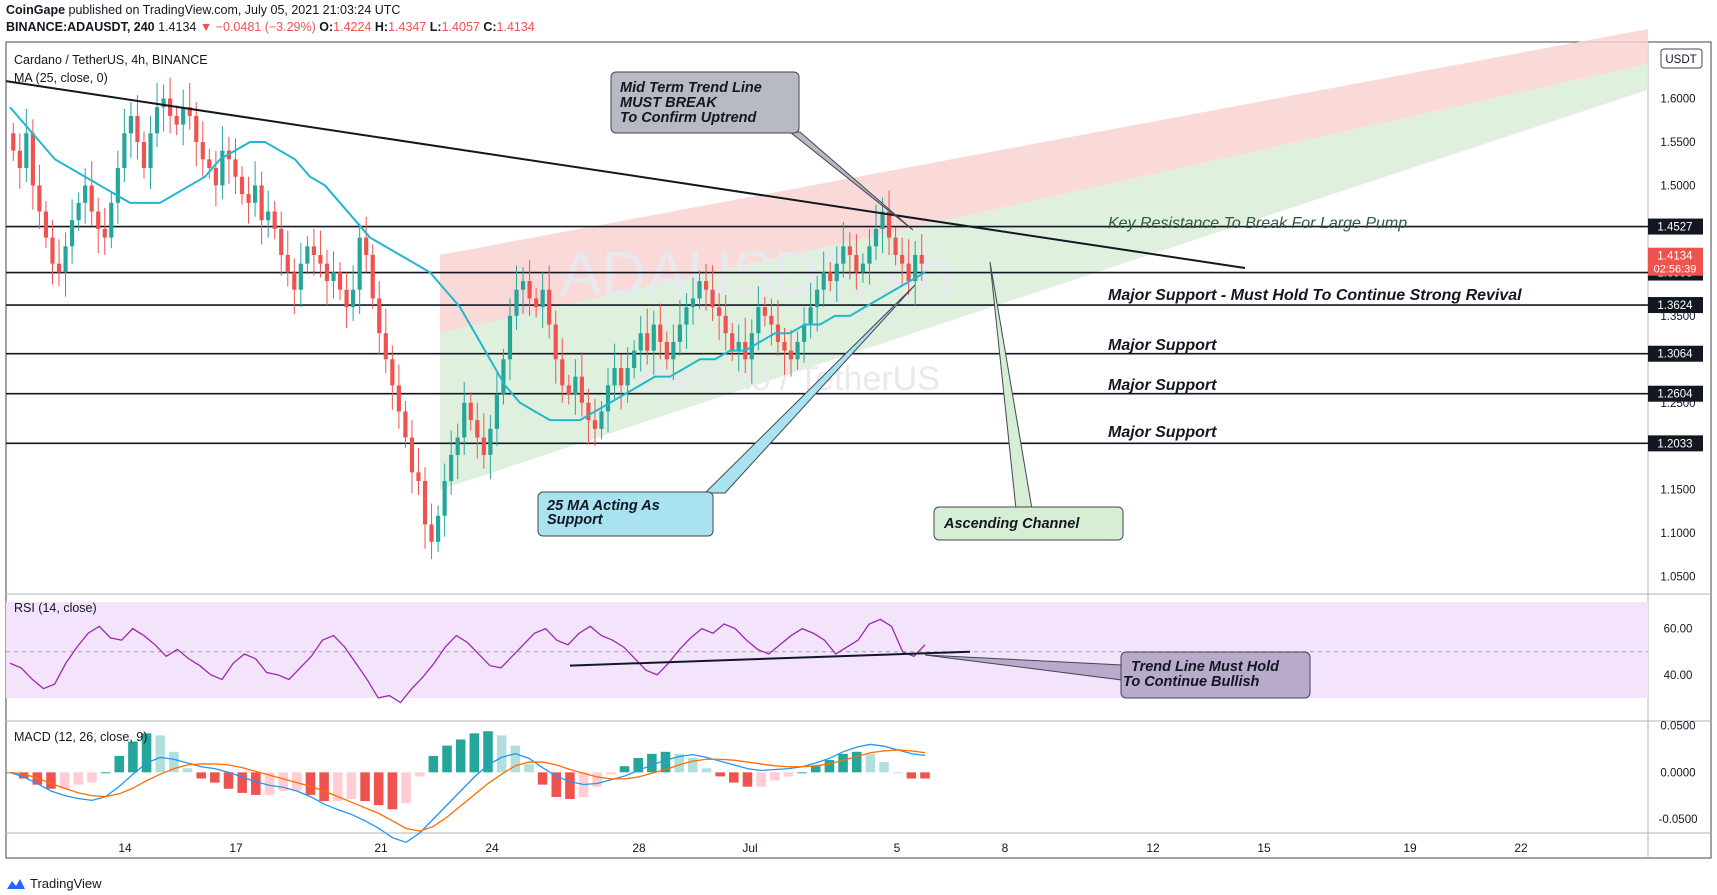 The height and width of the screenshot is (895, 1717). I want to click on callout-ascending-channel: Ascending Channel, so click(1028, 401).